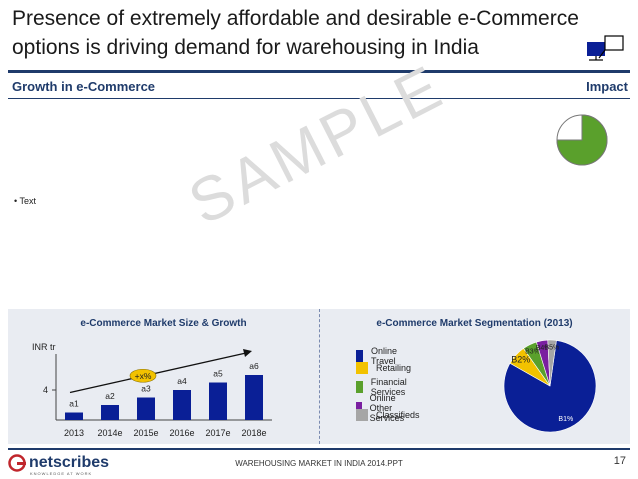  I want to click on header-rule, so click(319, 71).